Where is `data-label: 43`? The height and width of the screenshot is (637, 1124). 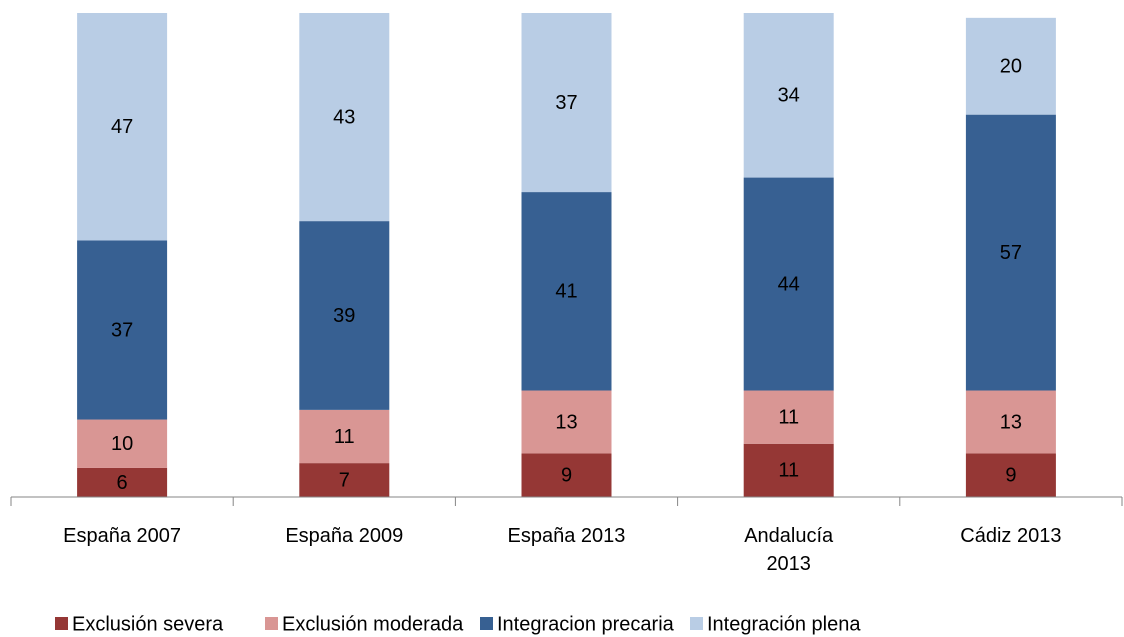
data-label: 43 is located at coordinates (344, 117).